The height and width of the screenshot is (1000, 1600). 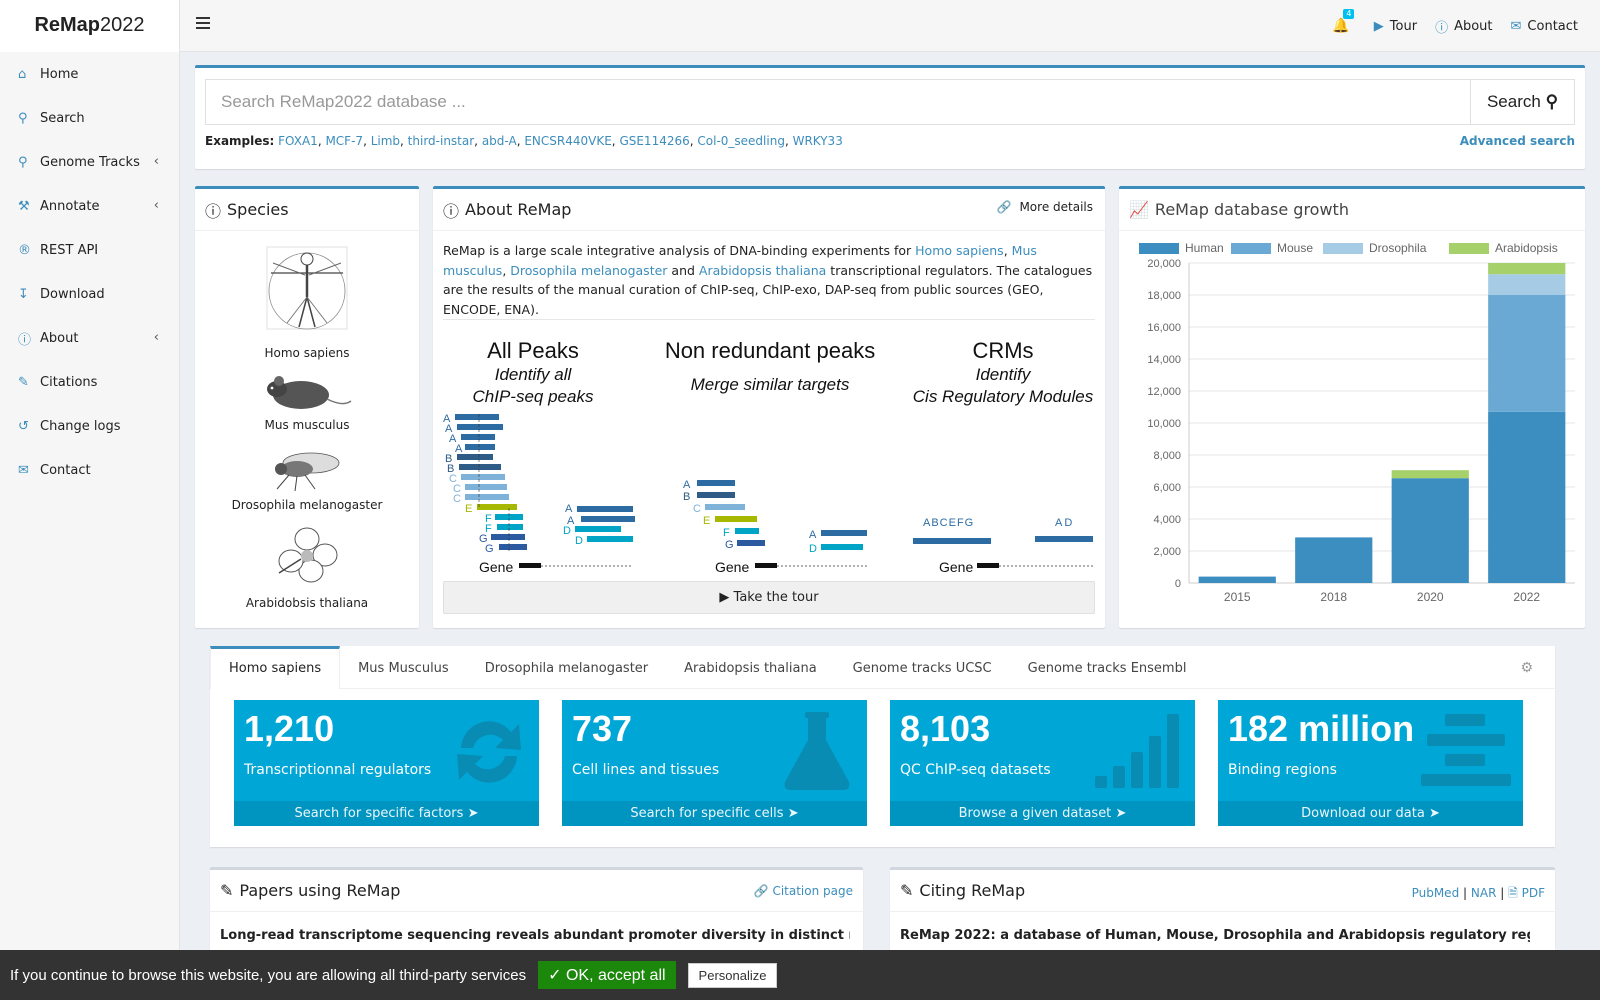 I want to click on history-icon: ↺, so click(x=23, y=426).